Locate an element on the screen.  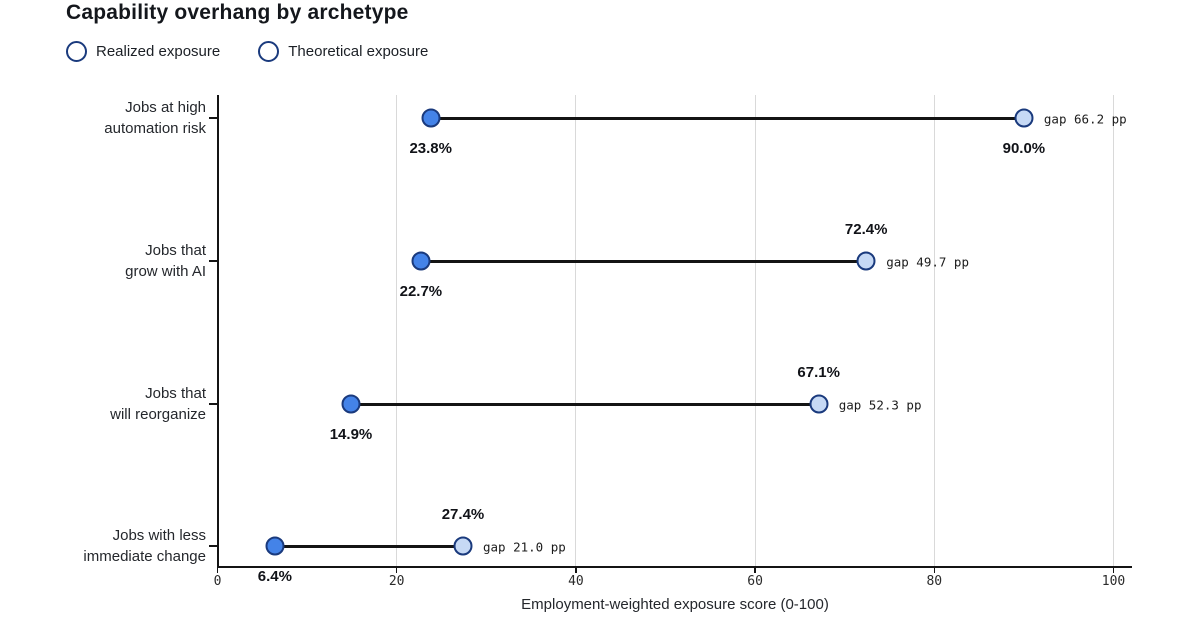
gap-label: gap 21.0 pp is located at coordinates (524, 547).